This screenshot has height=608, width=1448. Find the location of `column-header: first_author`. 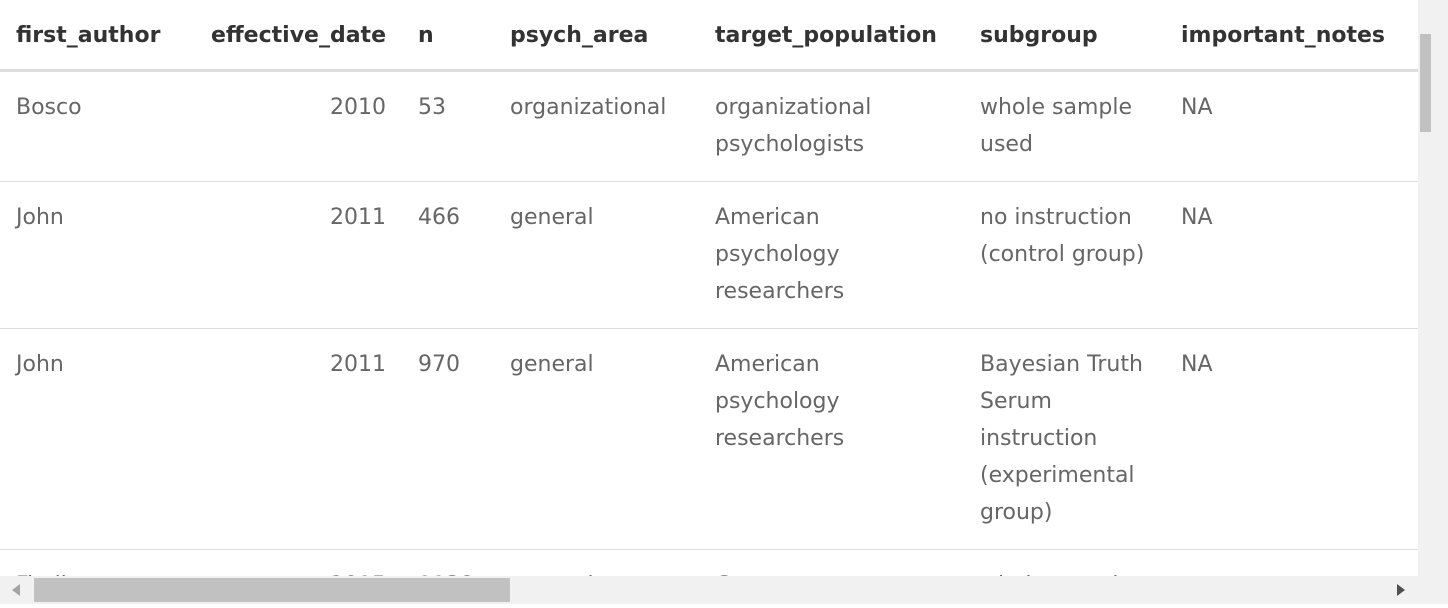

column-header: first_author is located at coordinates (101, 36).